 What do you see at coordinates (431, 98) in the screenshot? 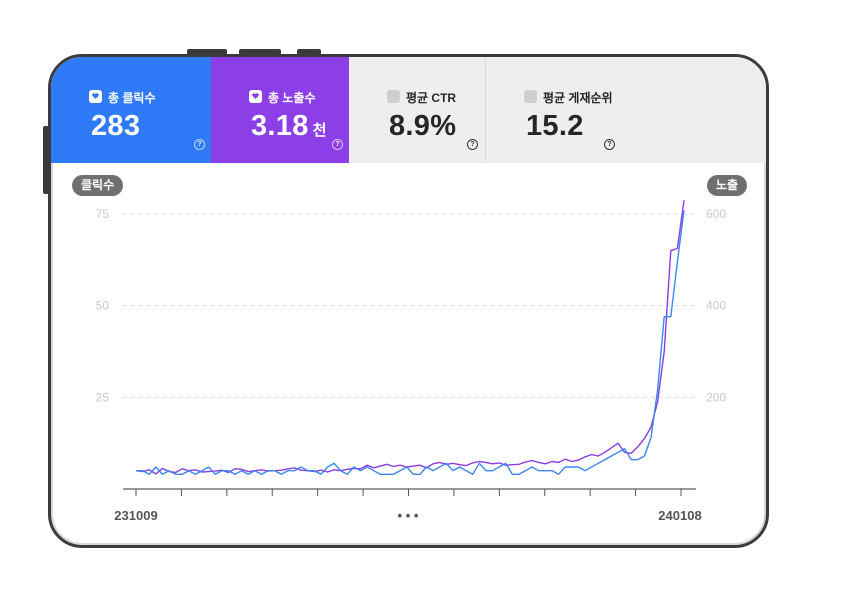
I see `card-label: 평균 CTR` at bounding box center [431, 98].